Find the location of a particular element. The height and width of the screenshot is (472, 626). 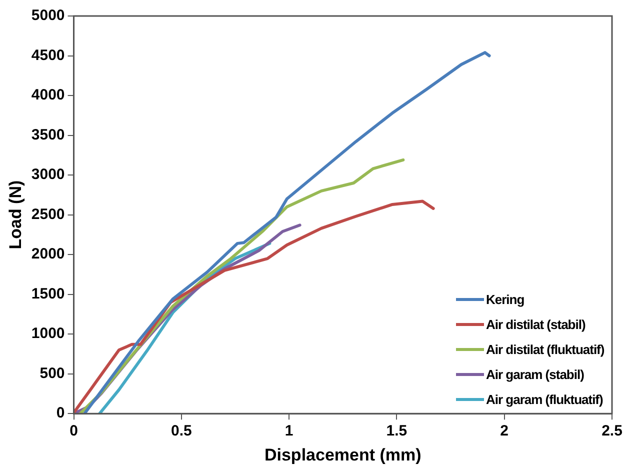

x-tick-label: 0 is located at coordinates (74, 431).